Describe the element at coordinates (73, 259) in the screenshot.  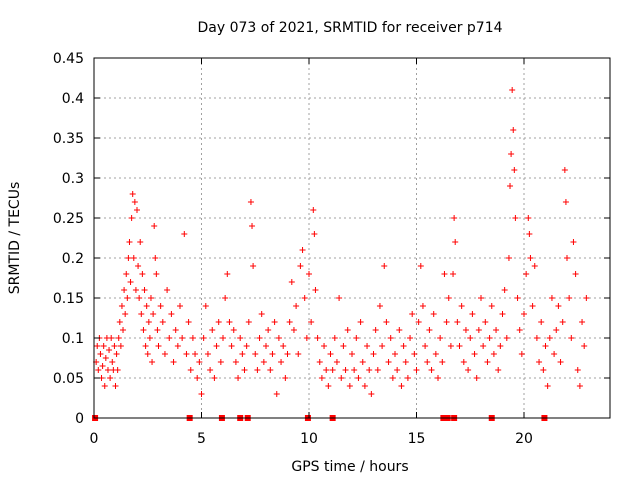
I see `y-tick-label: 0.2` at that location.